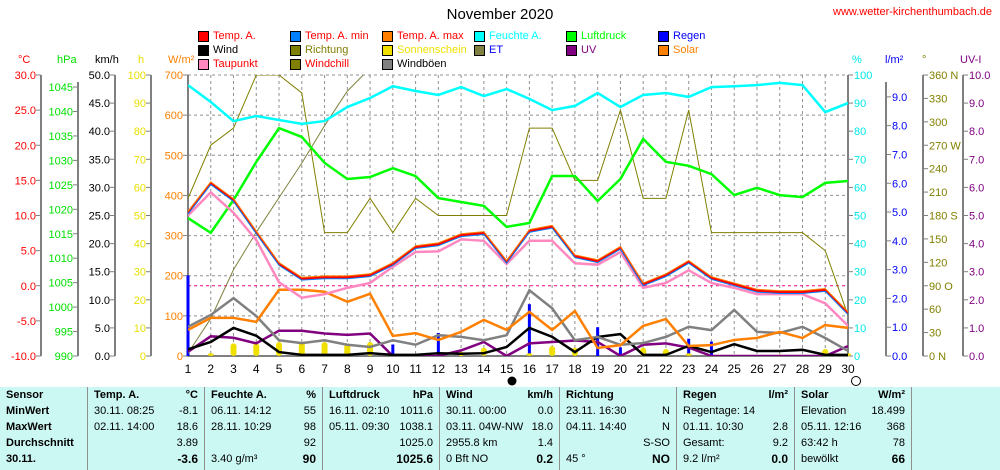 Image resolution: width=1000 pixels, height=470 pixels. Describe the element at coordinates (853, 395) in the screenshot. I see `table-row: Solar W/m²` at that location.